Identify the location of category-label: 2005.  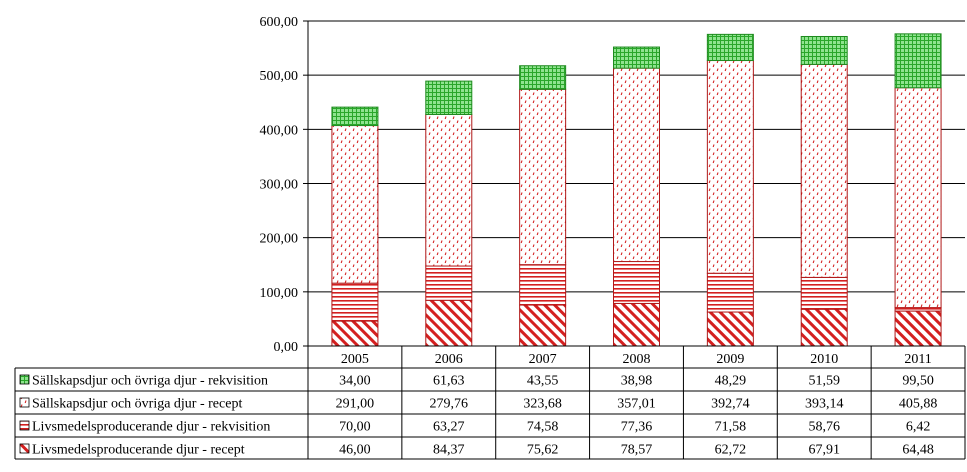
(355, 359).